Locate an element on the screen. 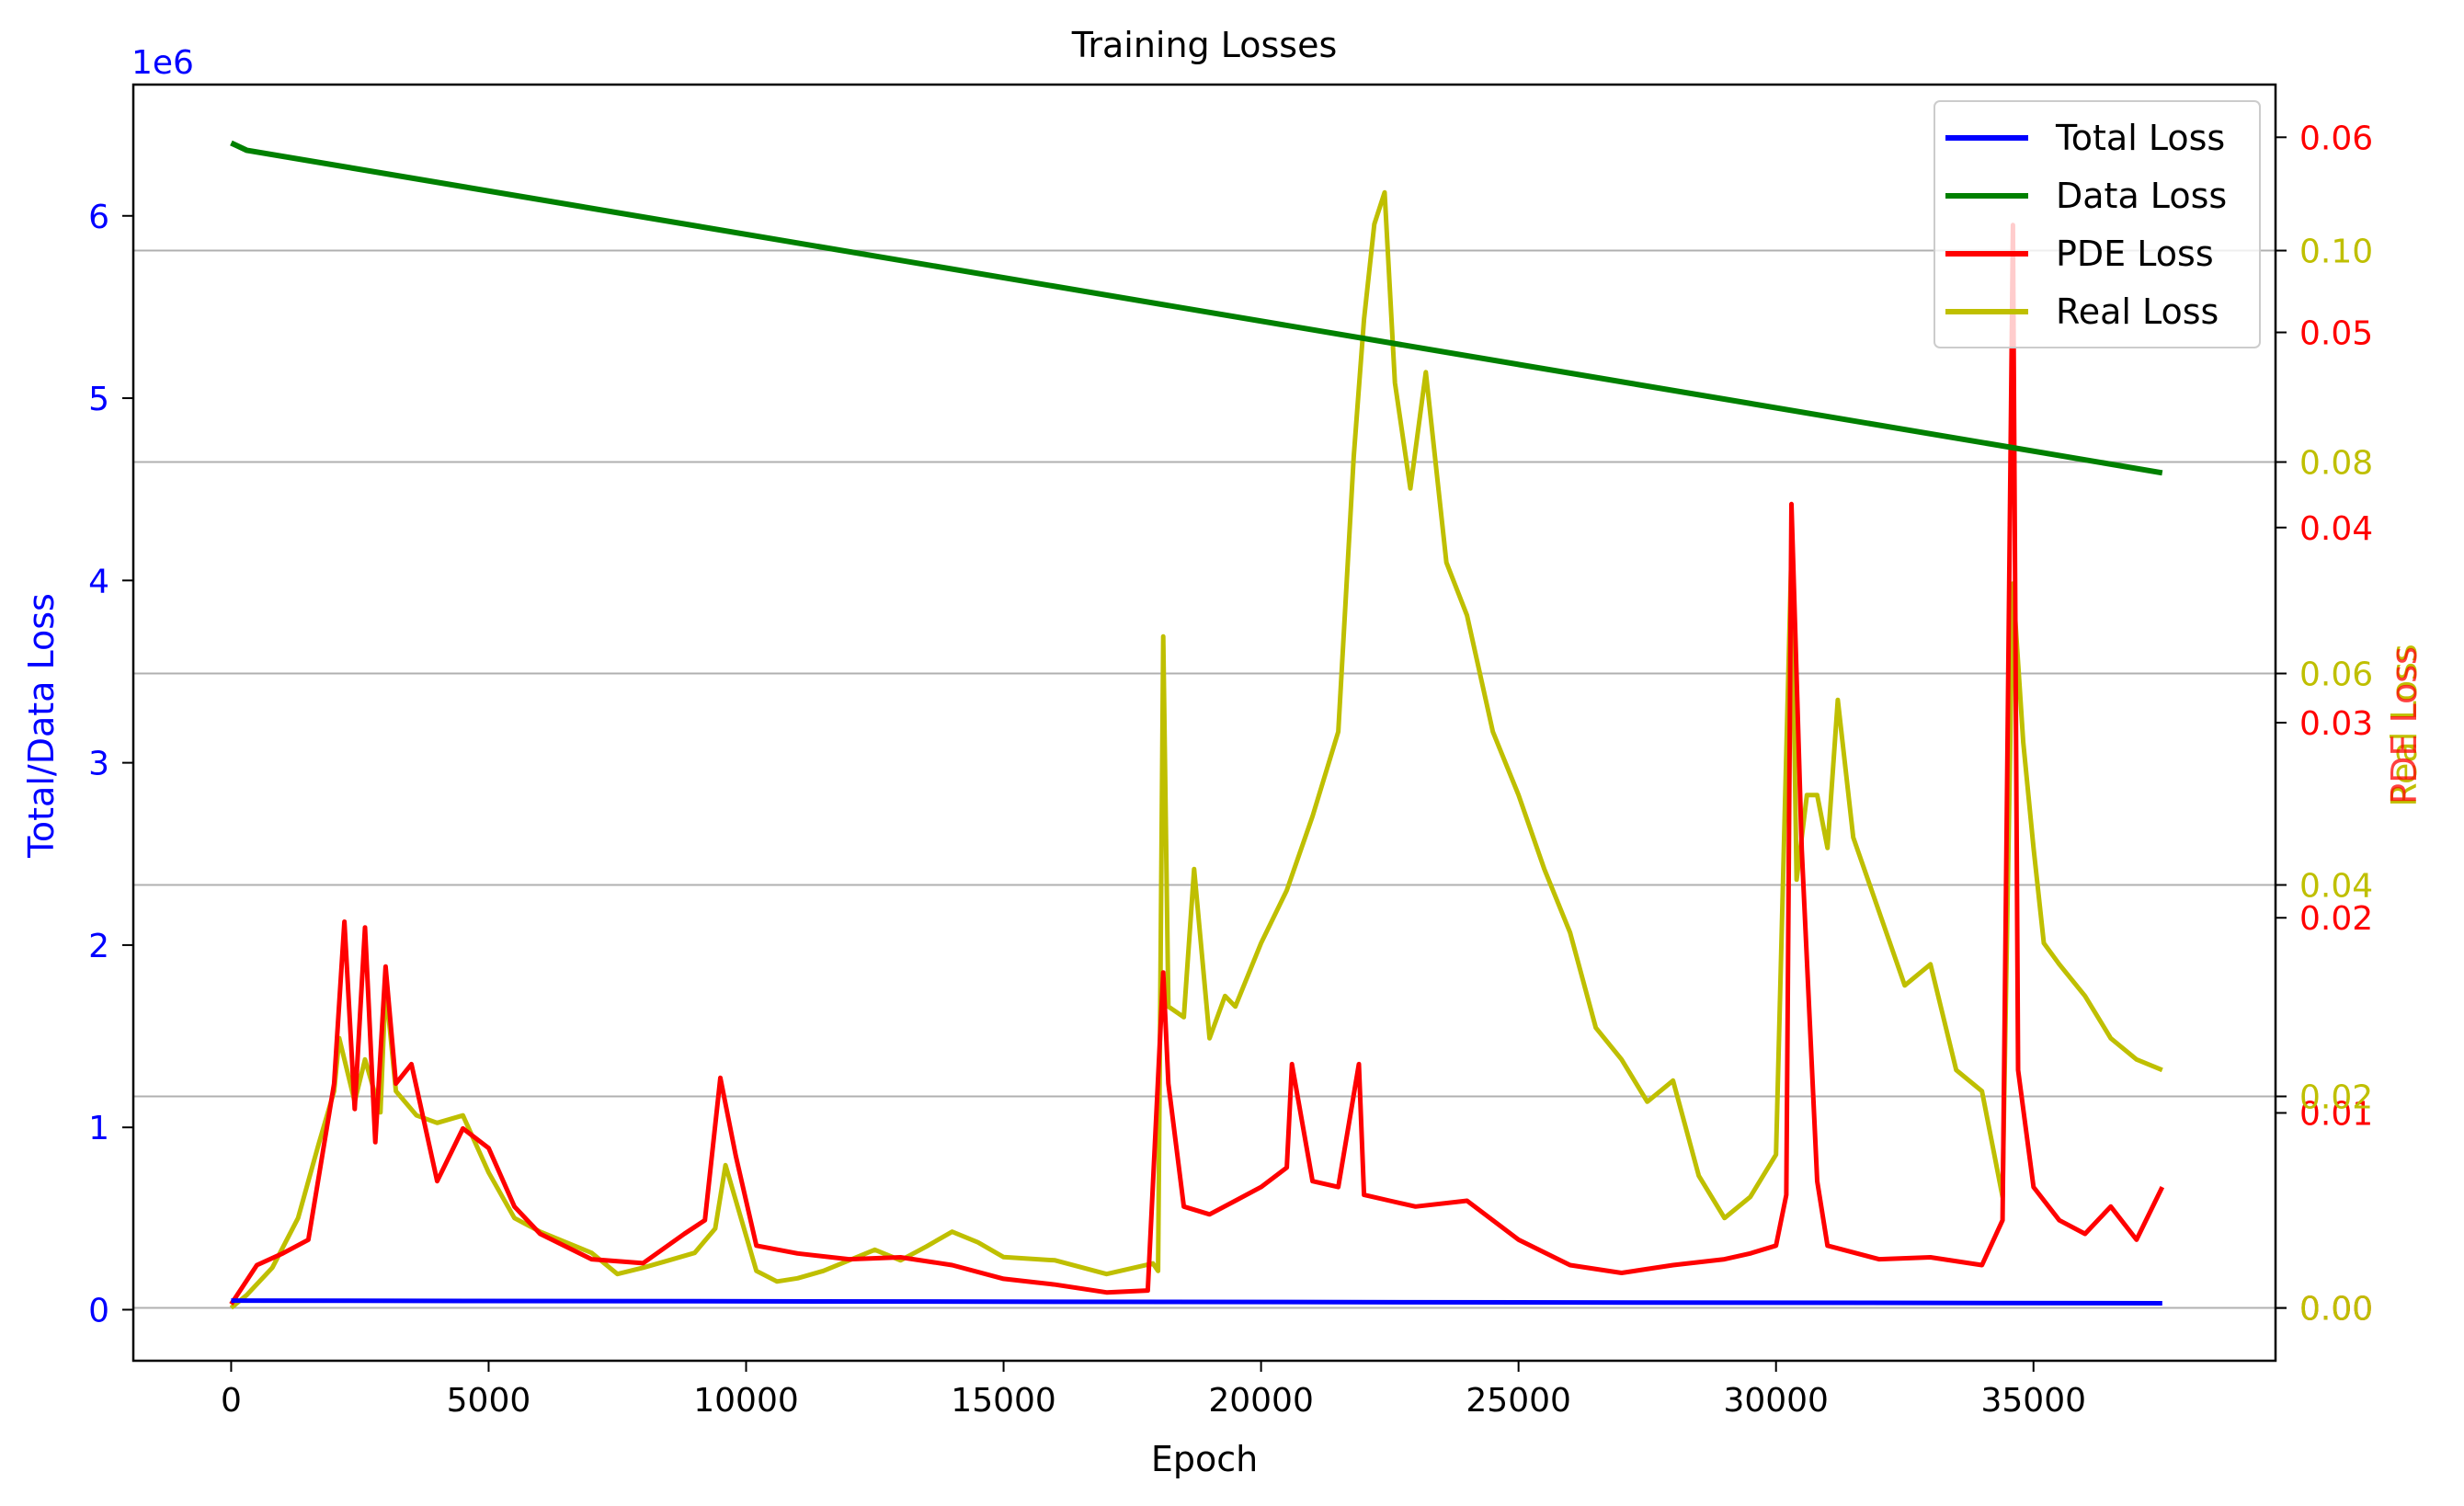 The height and width of the screenshot is (1506, 2464). left-y-axis-title: Total/Data Loss is located at coordinates (41, 726).